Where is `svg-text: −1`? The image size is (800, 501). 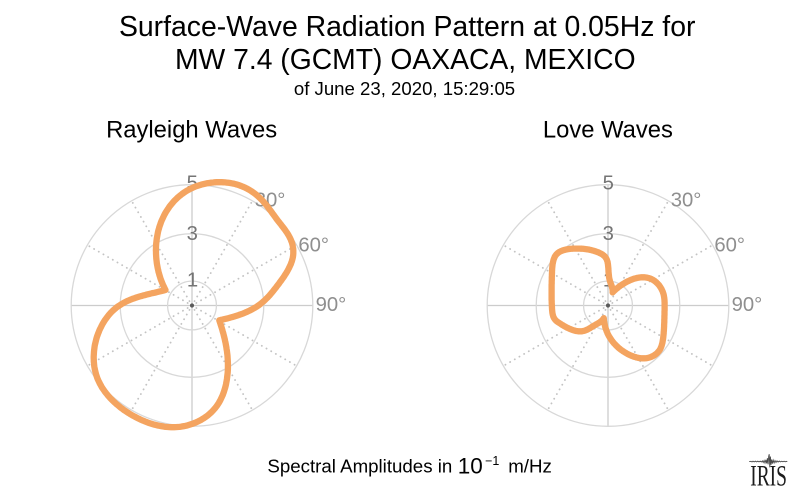 svg-text: −1 is located at coordinates (492, 461).